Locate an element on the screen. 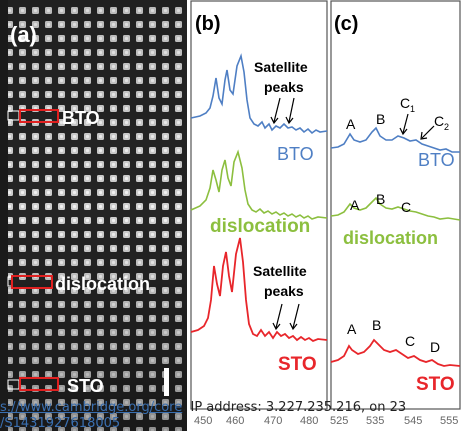 The image size is (461, 431). dislocation-curve-label-b: dislocation is located at coordinates (260, 226).